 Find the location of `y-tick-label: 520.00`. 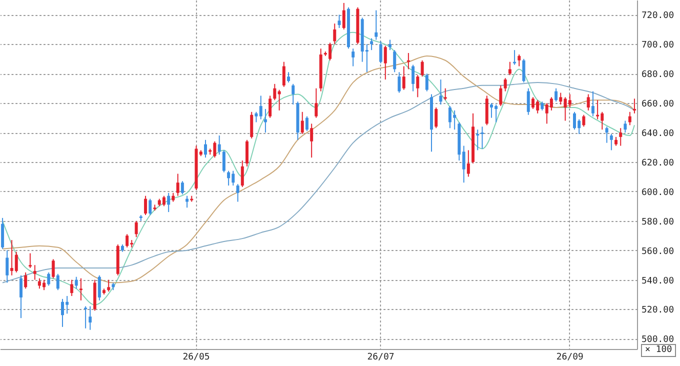

y-tick-label: 520.00 is located at coordinates (658, 311).